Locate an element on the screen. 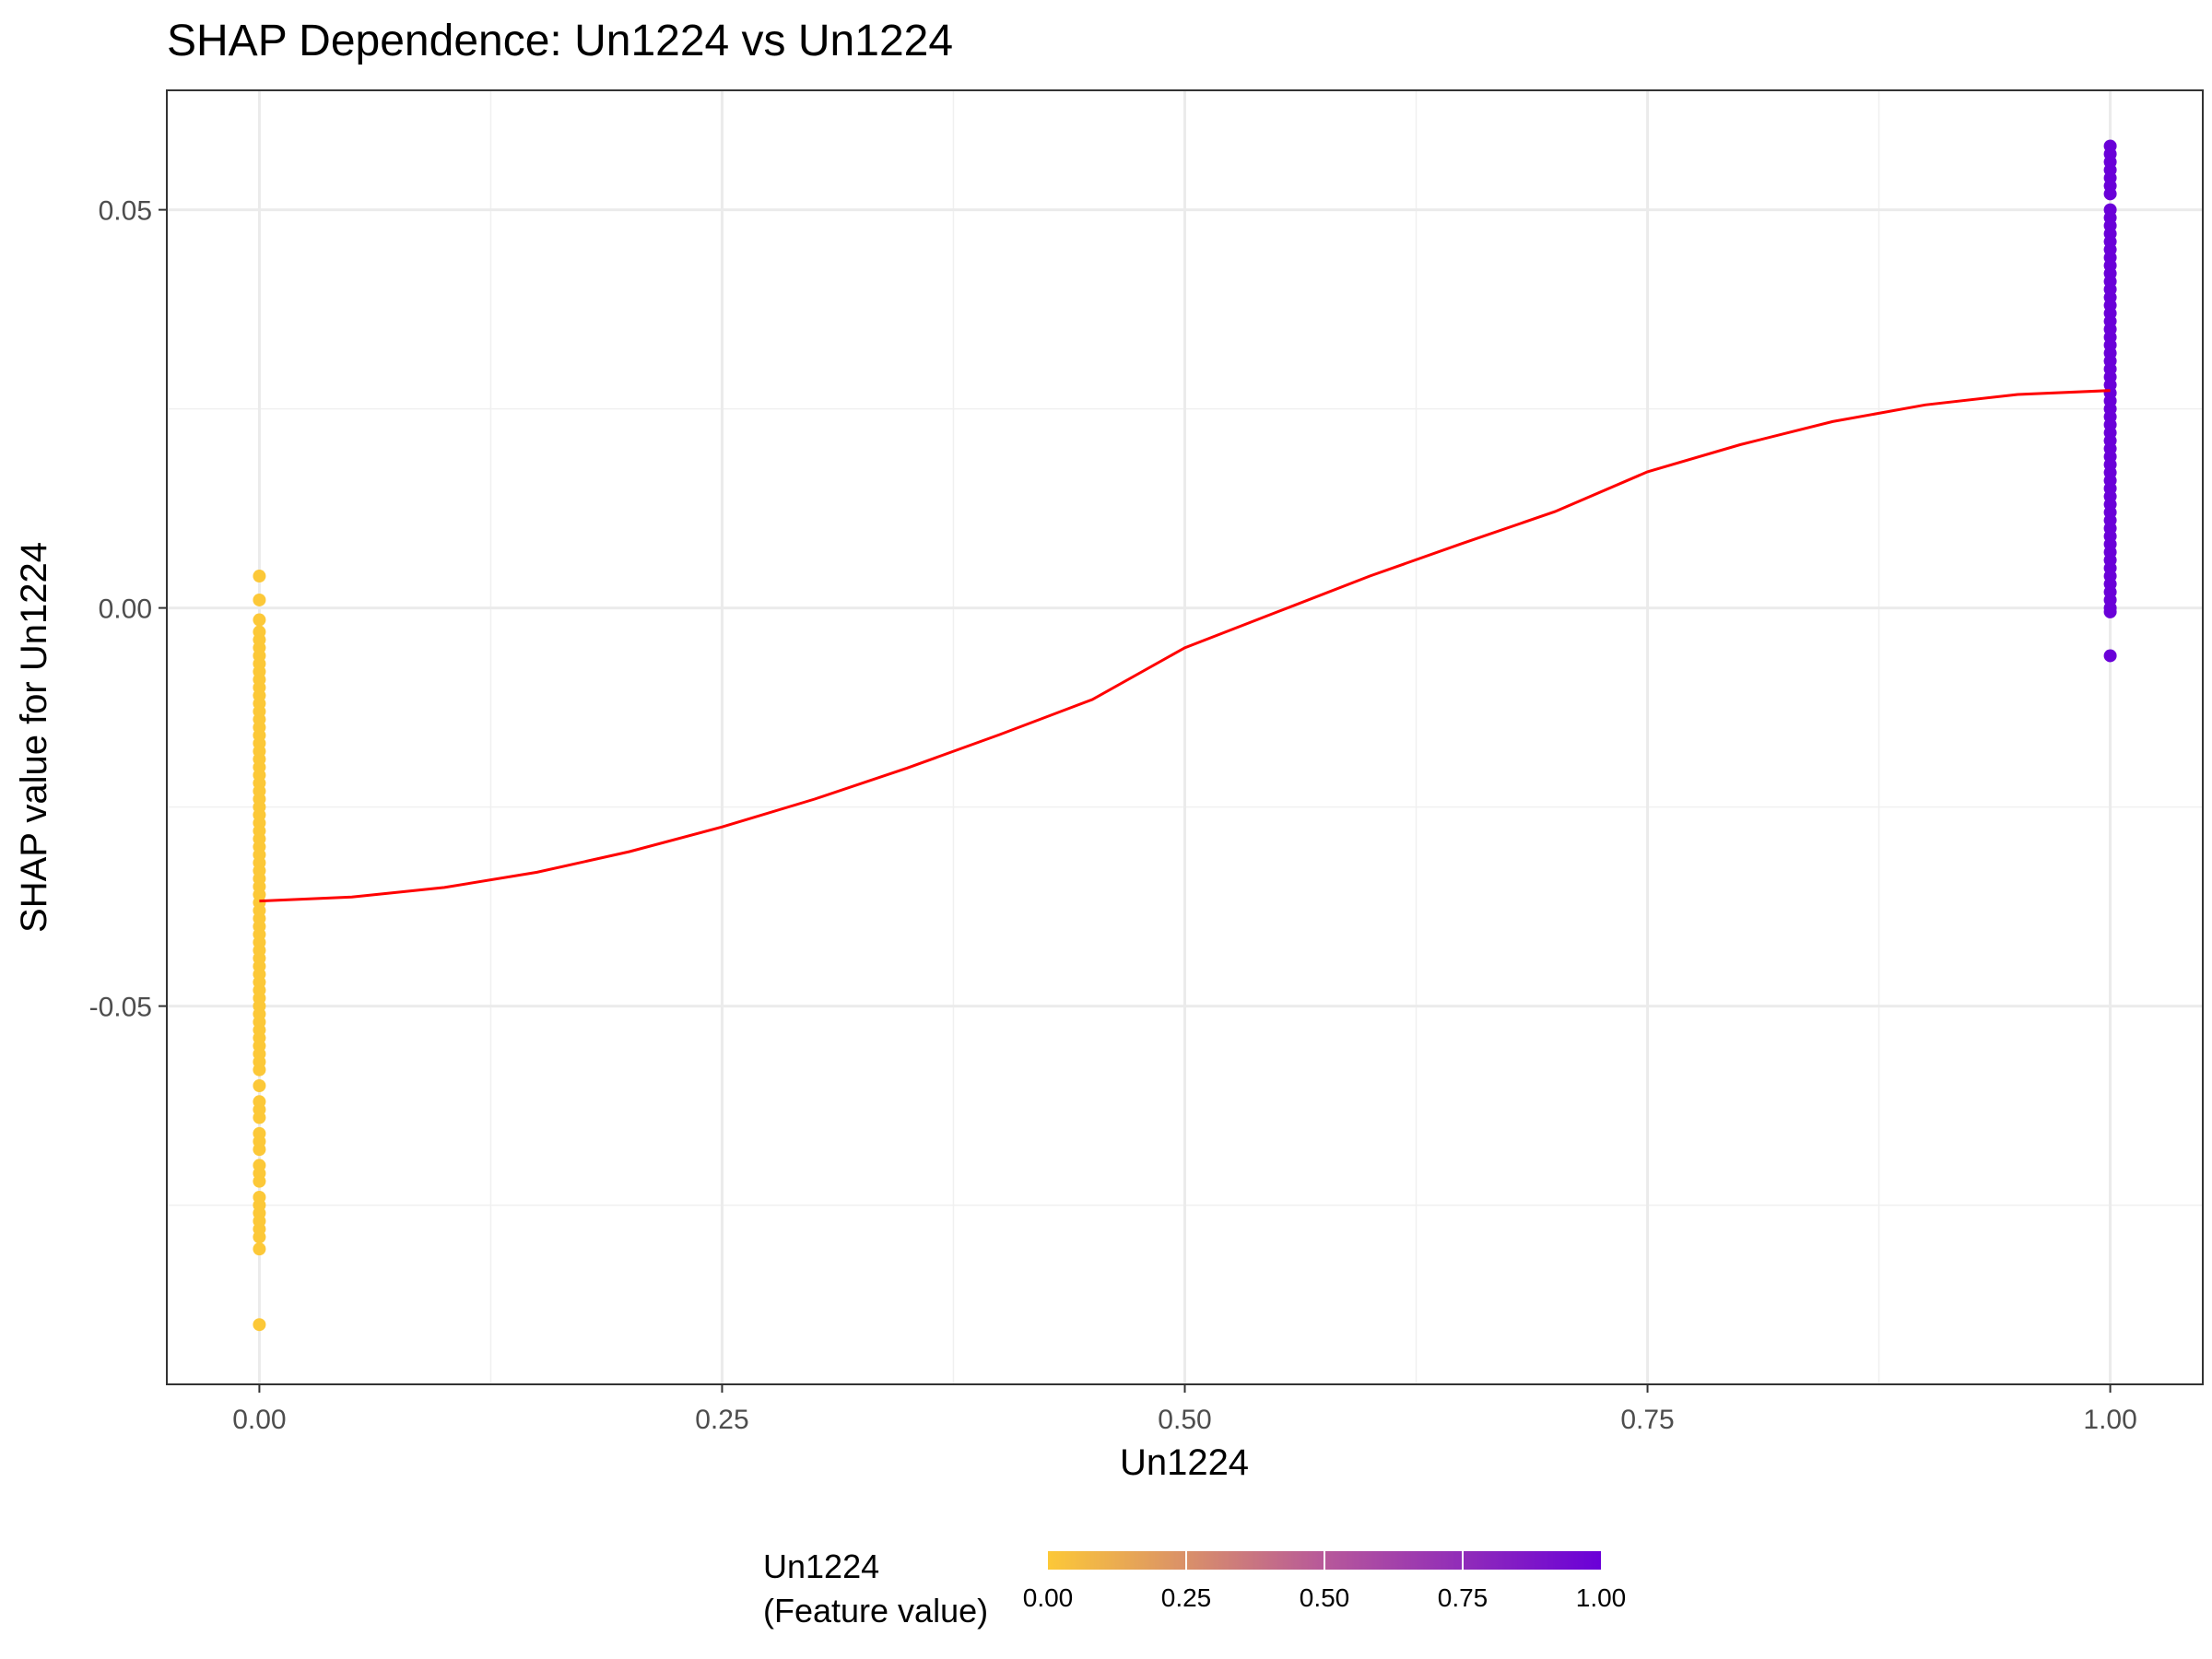 The width and height of the screenshot is (2212, 1659). x-axis-ticks: 0.00 0.25 0.50 0.75 1.00 is located at coordinates (1184, 1409).